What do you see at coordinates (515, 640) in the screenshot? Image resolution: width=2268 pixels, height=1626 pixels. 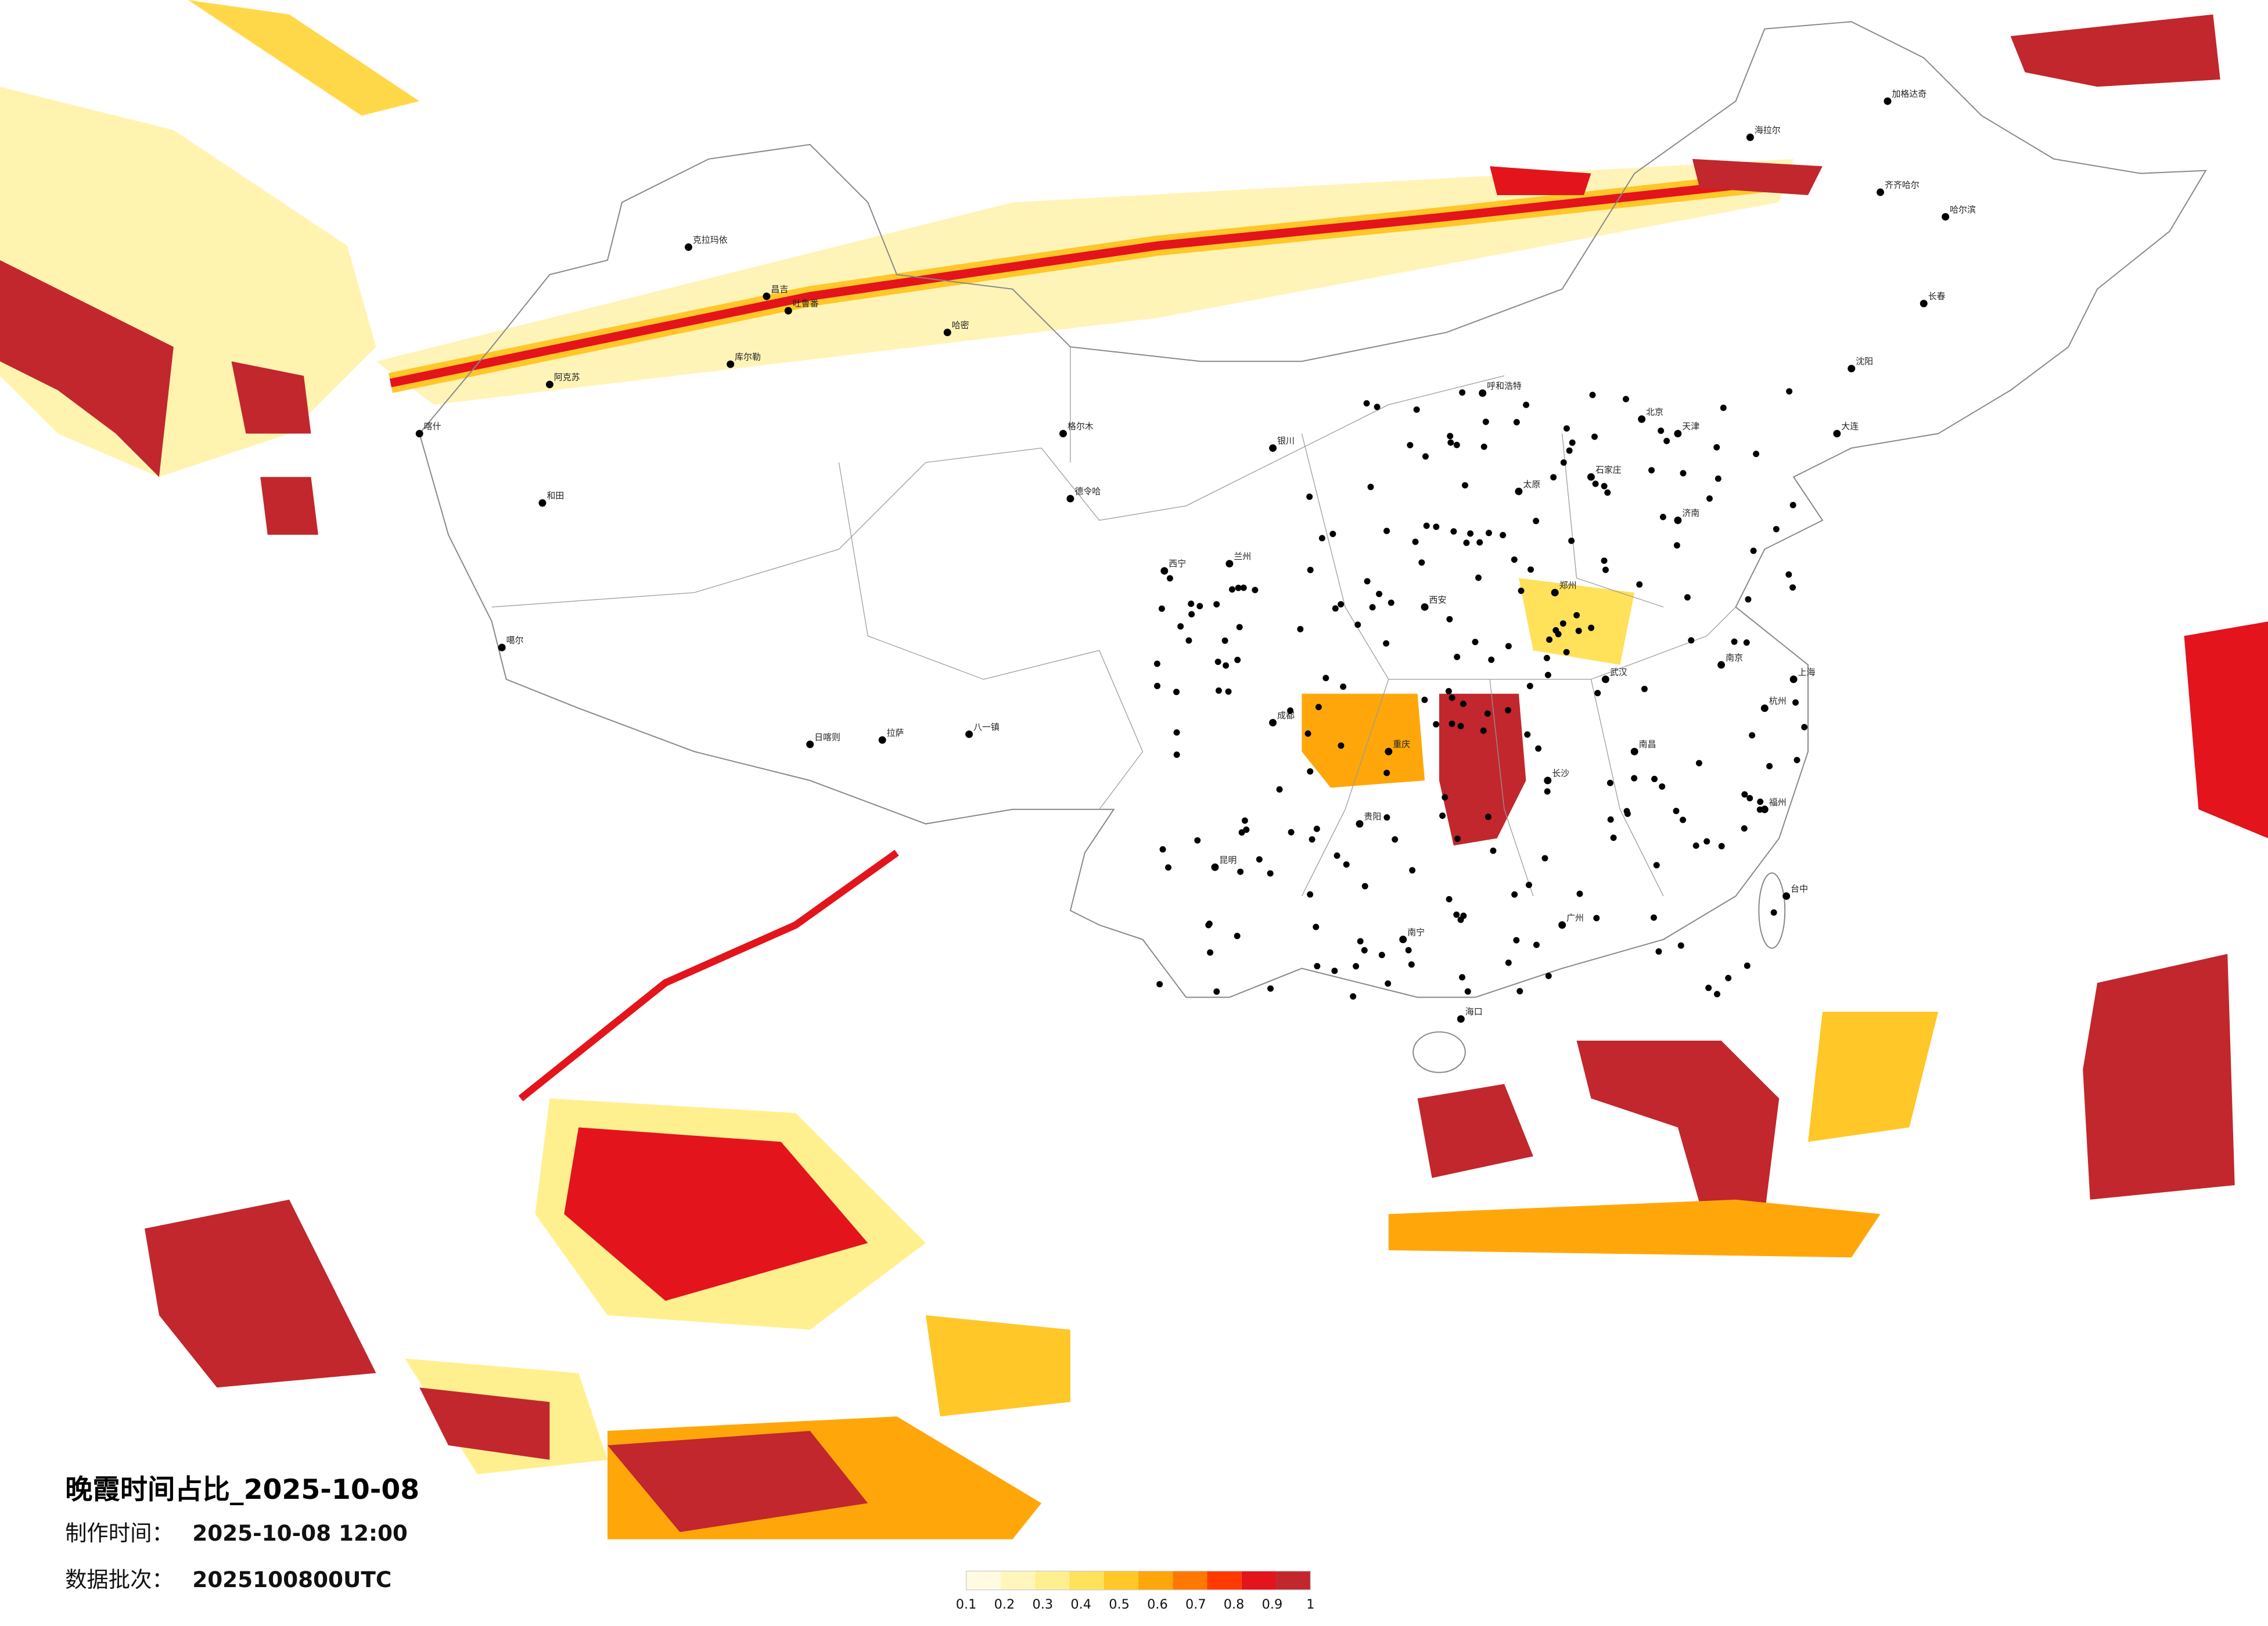 I see `city-label: 噶尔` at bounding box center [515, 640].